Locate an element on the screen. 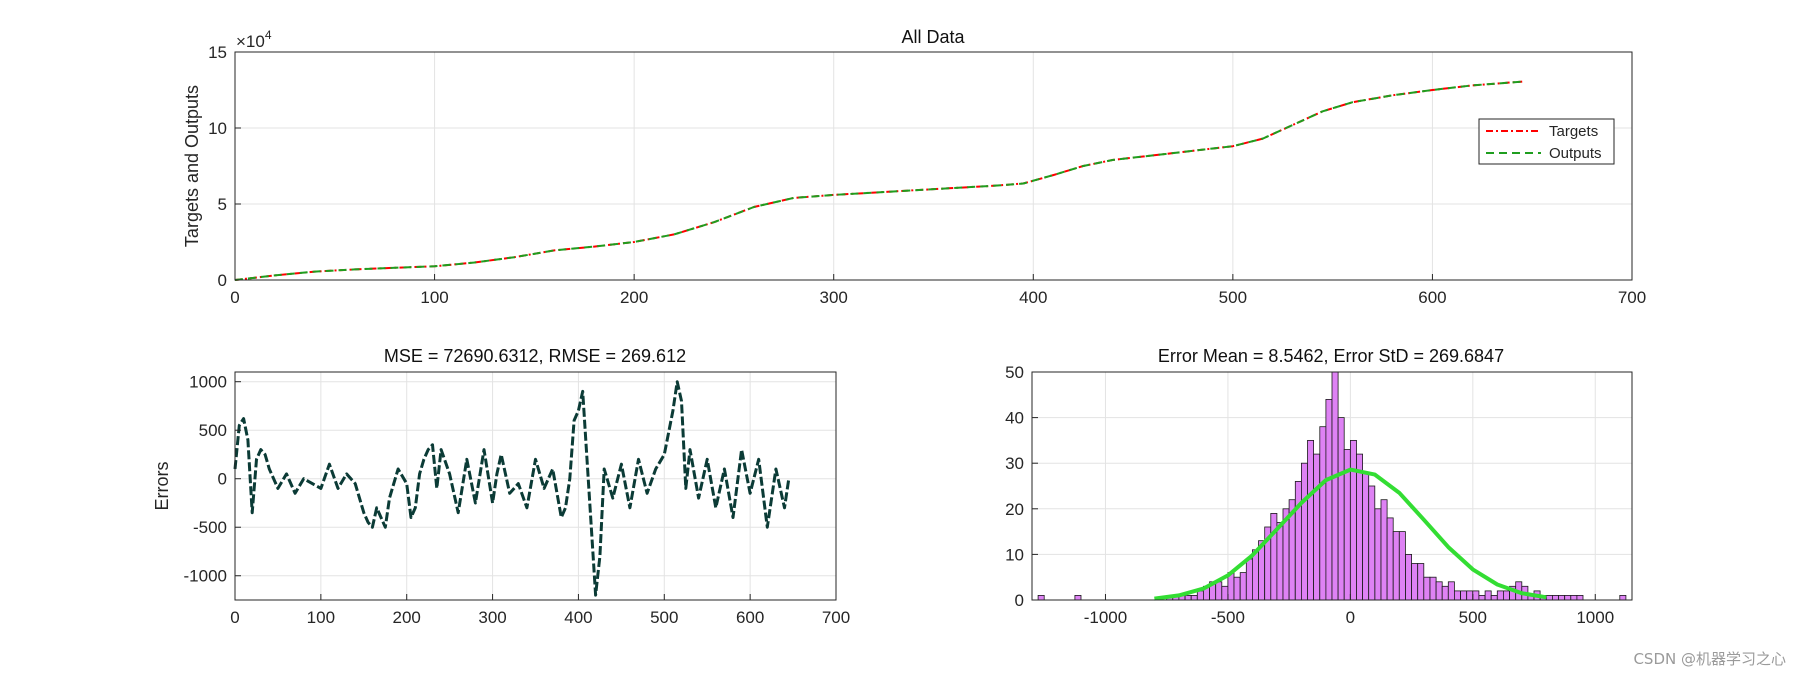 The width and height of the screenshot is (1800, 675). series-line-errors is located at coordinates (512, 488).